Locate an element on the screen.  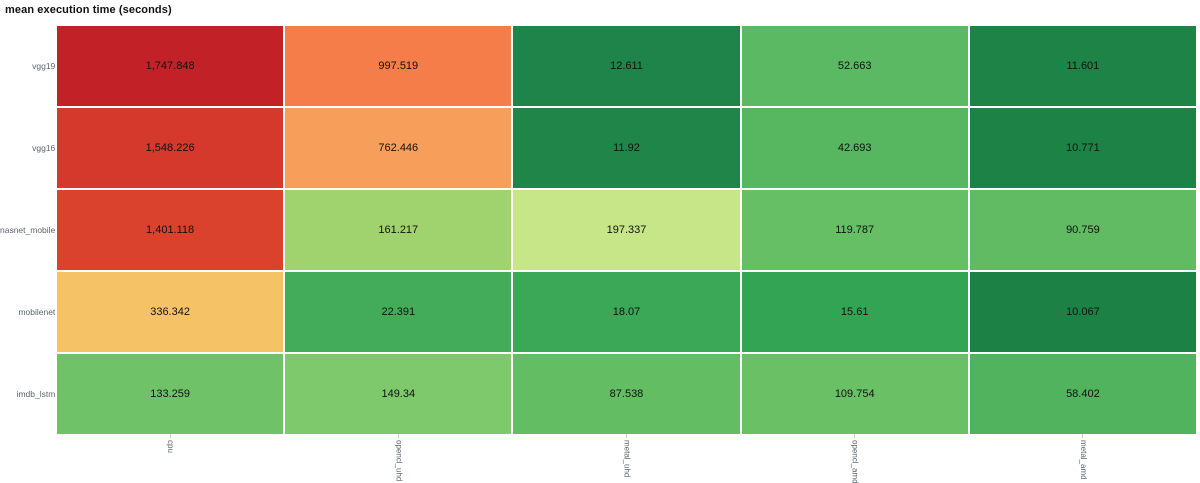
heatmap-cell: 197.337 is located at coordinates (626, 230).